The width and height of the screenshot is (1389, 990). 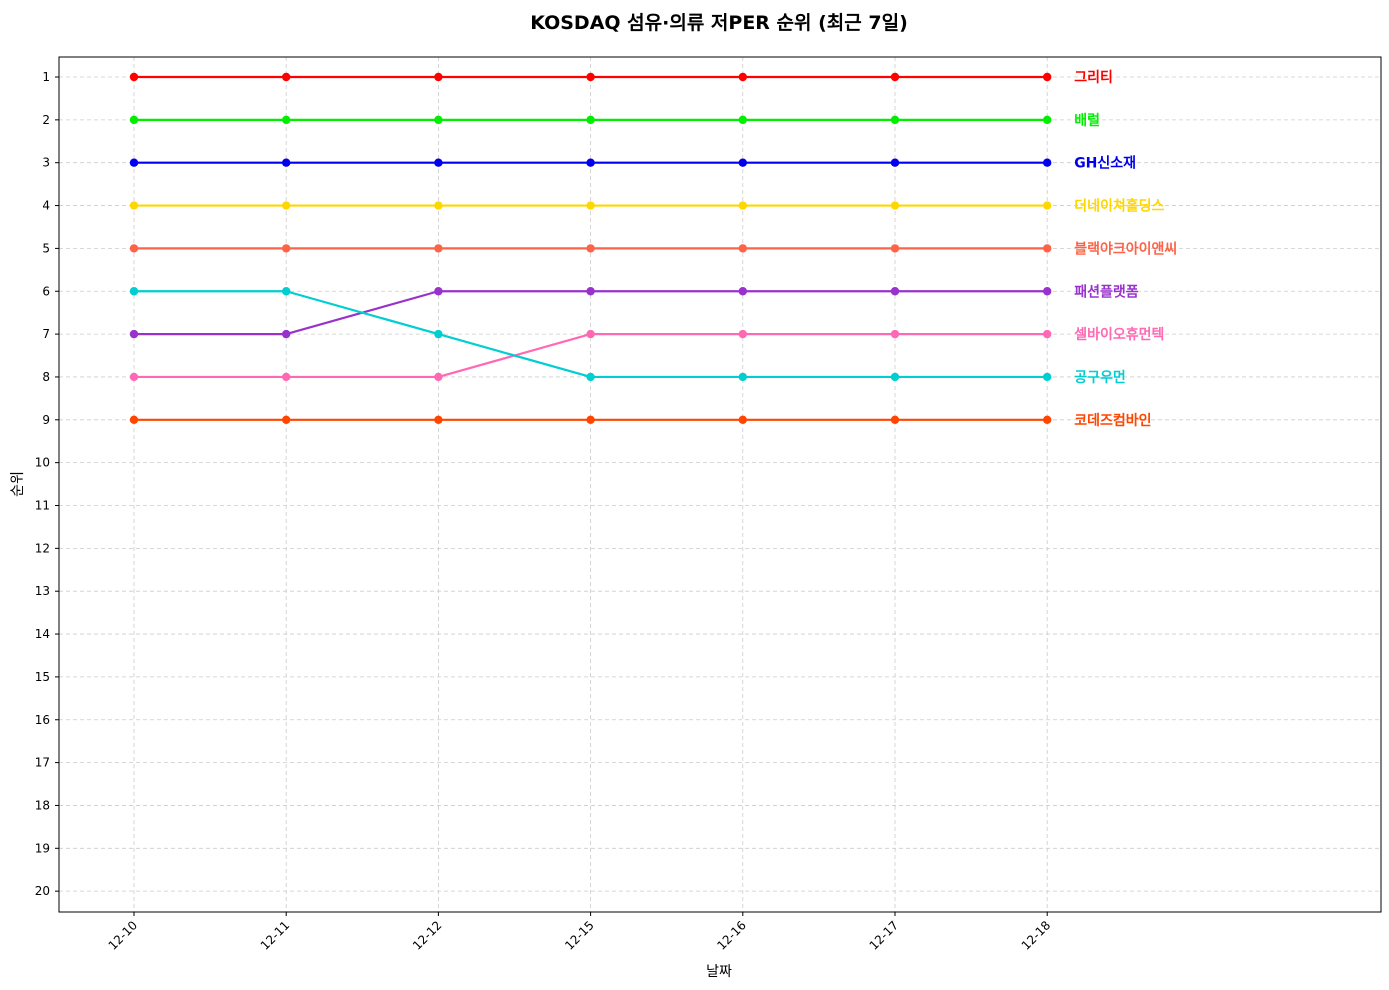 What do you see at coordinates (42, 506) in the screenshot?
I see `y-tick-label: 11` at bounding box center [42, 506].